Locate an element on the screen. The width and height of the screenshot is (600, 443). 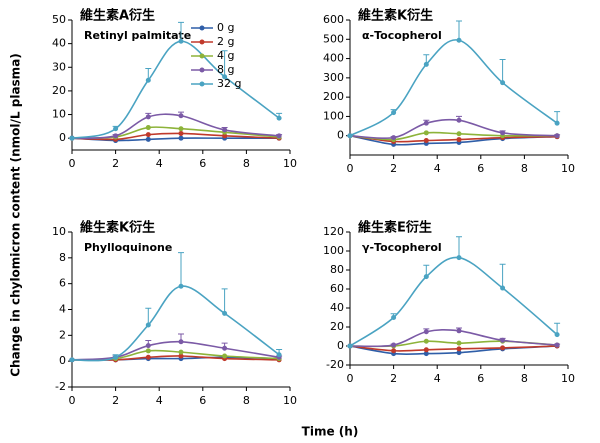
y-tick-label: 500 is located at coordinates (333, 38).